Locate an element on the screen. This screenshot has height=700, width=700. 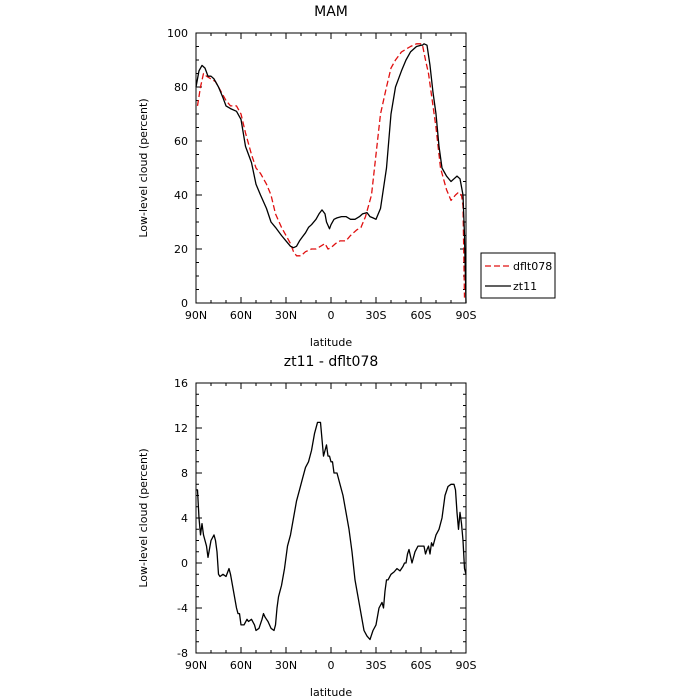
series-line-zt11 is located at coordinates (331, 173).